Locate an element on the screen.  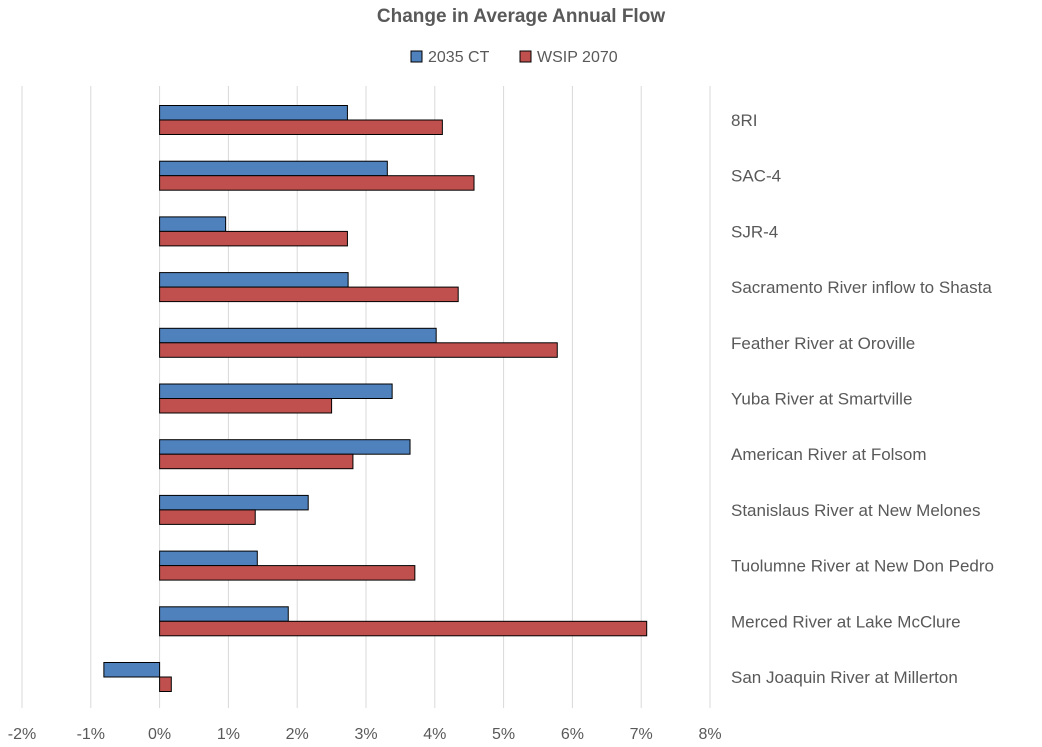
category-label: 8RI is located at coordinates (744, 120).